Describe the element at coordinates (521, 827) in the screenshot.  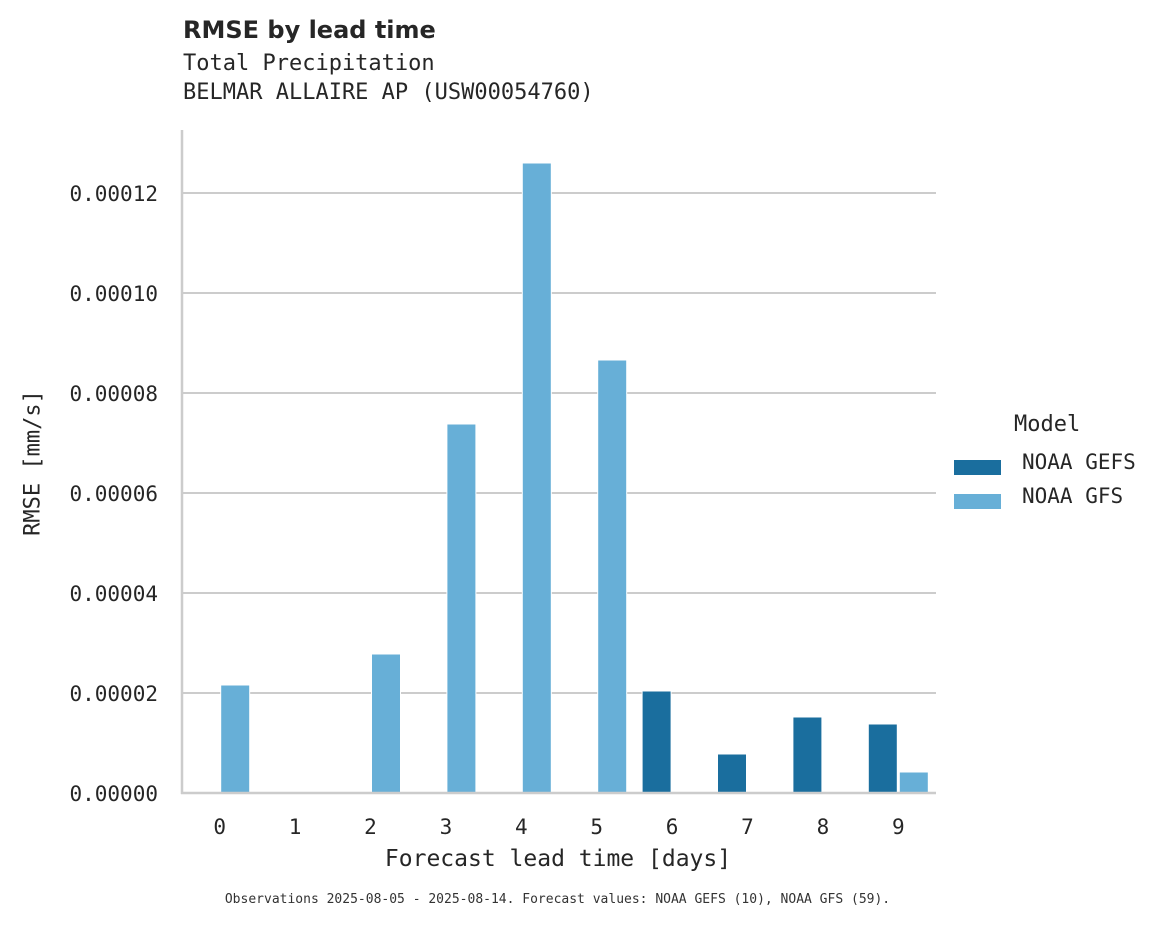
I see `x-tick-label: 4` at that location.